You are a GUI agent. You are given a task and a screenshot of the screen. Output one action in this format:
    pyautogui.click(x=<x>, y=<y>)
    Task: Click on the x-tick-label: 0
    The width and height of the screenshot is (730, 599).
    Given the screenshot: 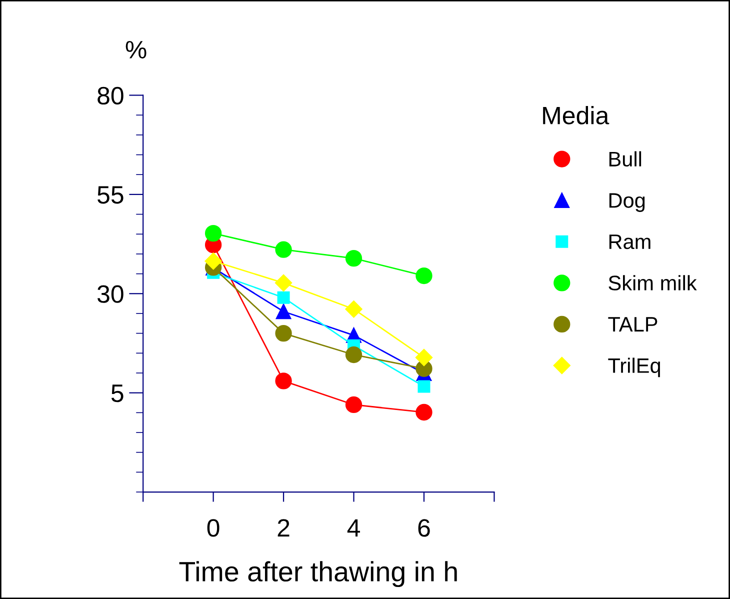 What is the action you would take?
    pyautogui.click(x=213, y=528)
    